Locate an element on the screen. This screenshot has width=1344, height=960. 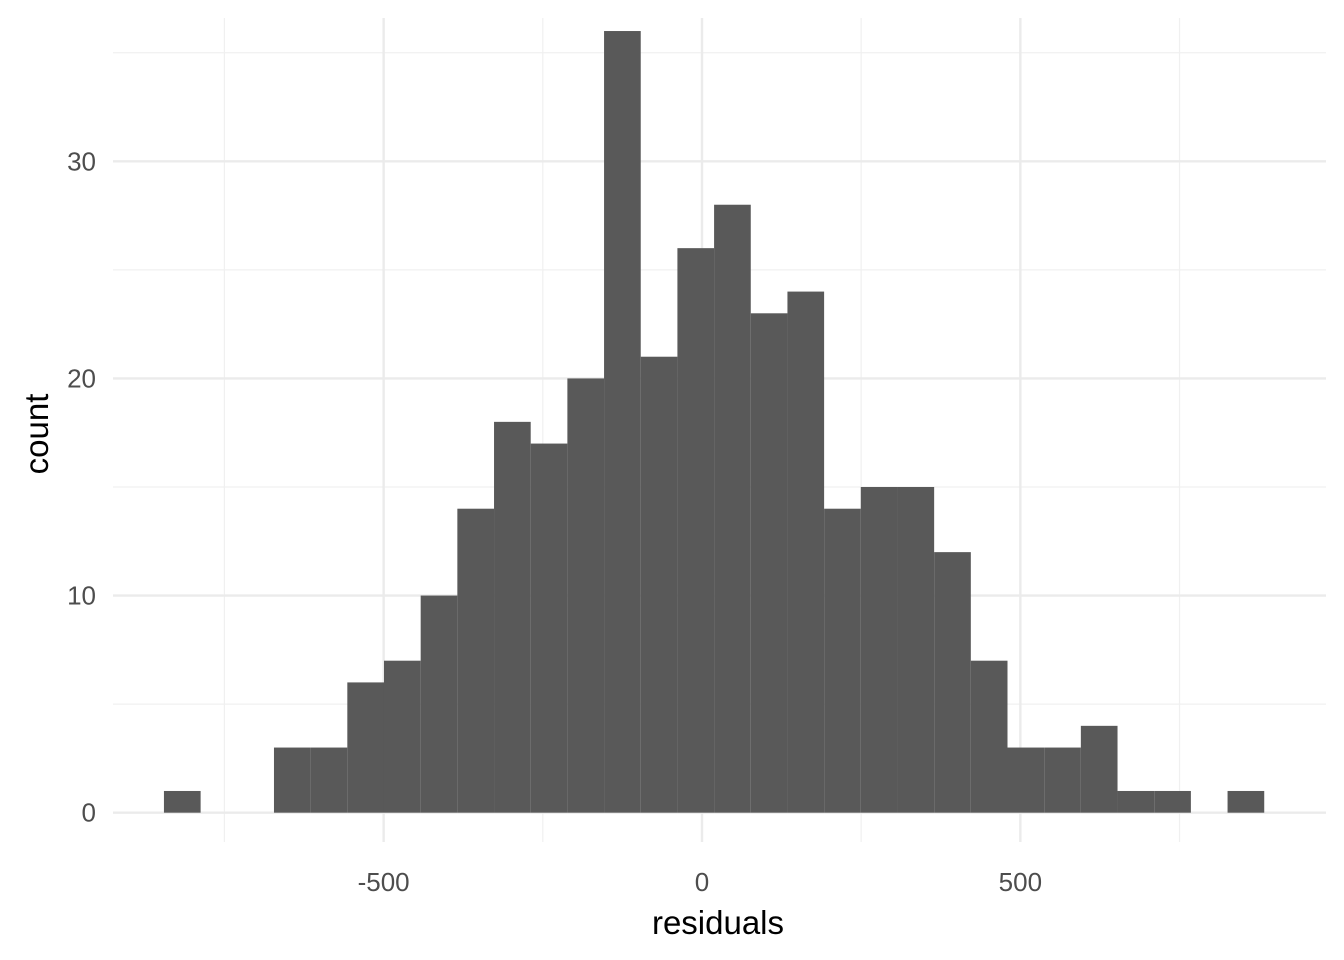
x-axis-tick-labels: -500 0 500 is located at coordinates (700, 882).